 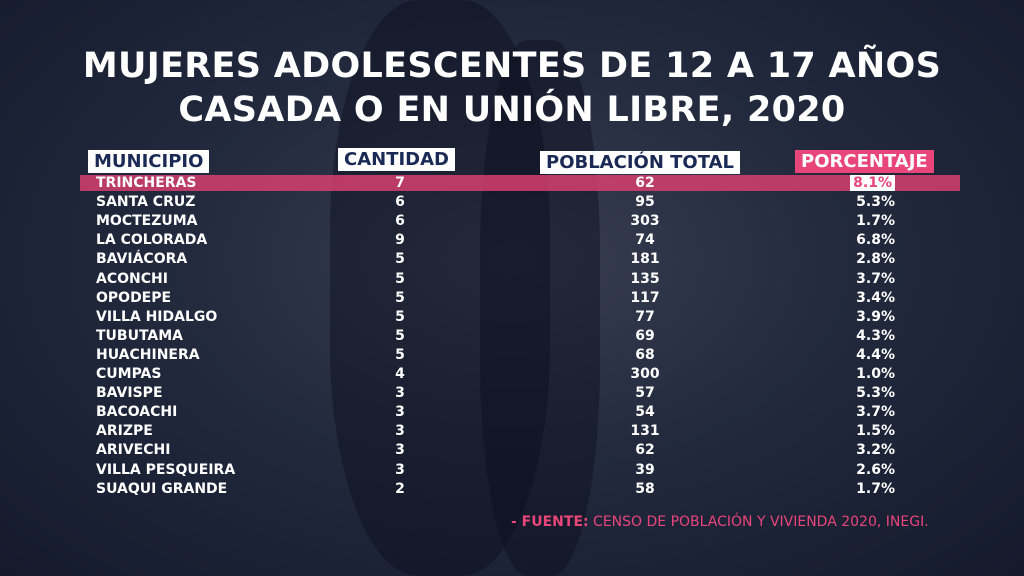 What do you see at coordinates (645, 297) in the screenshot?
I see `cell-poblacion: 117` at bounding box center [645, 297].